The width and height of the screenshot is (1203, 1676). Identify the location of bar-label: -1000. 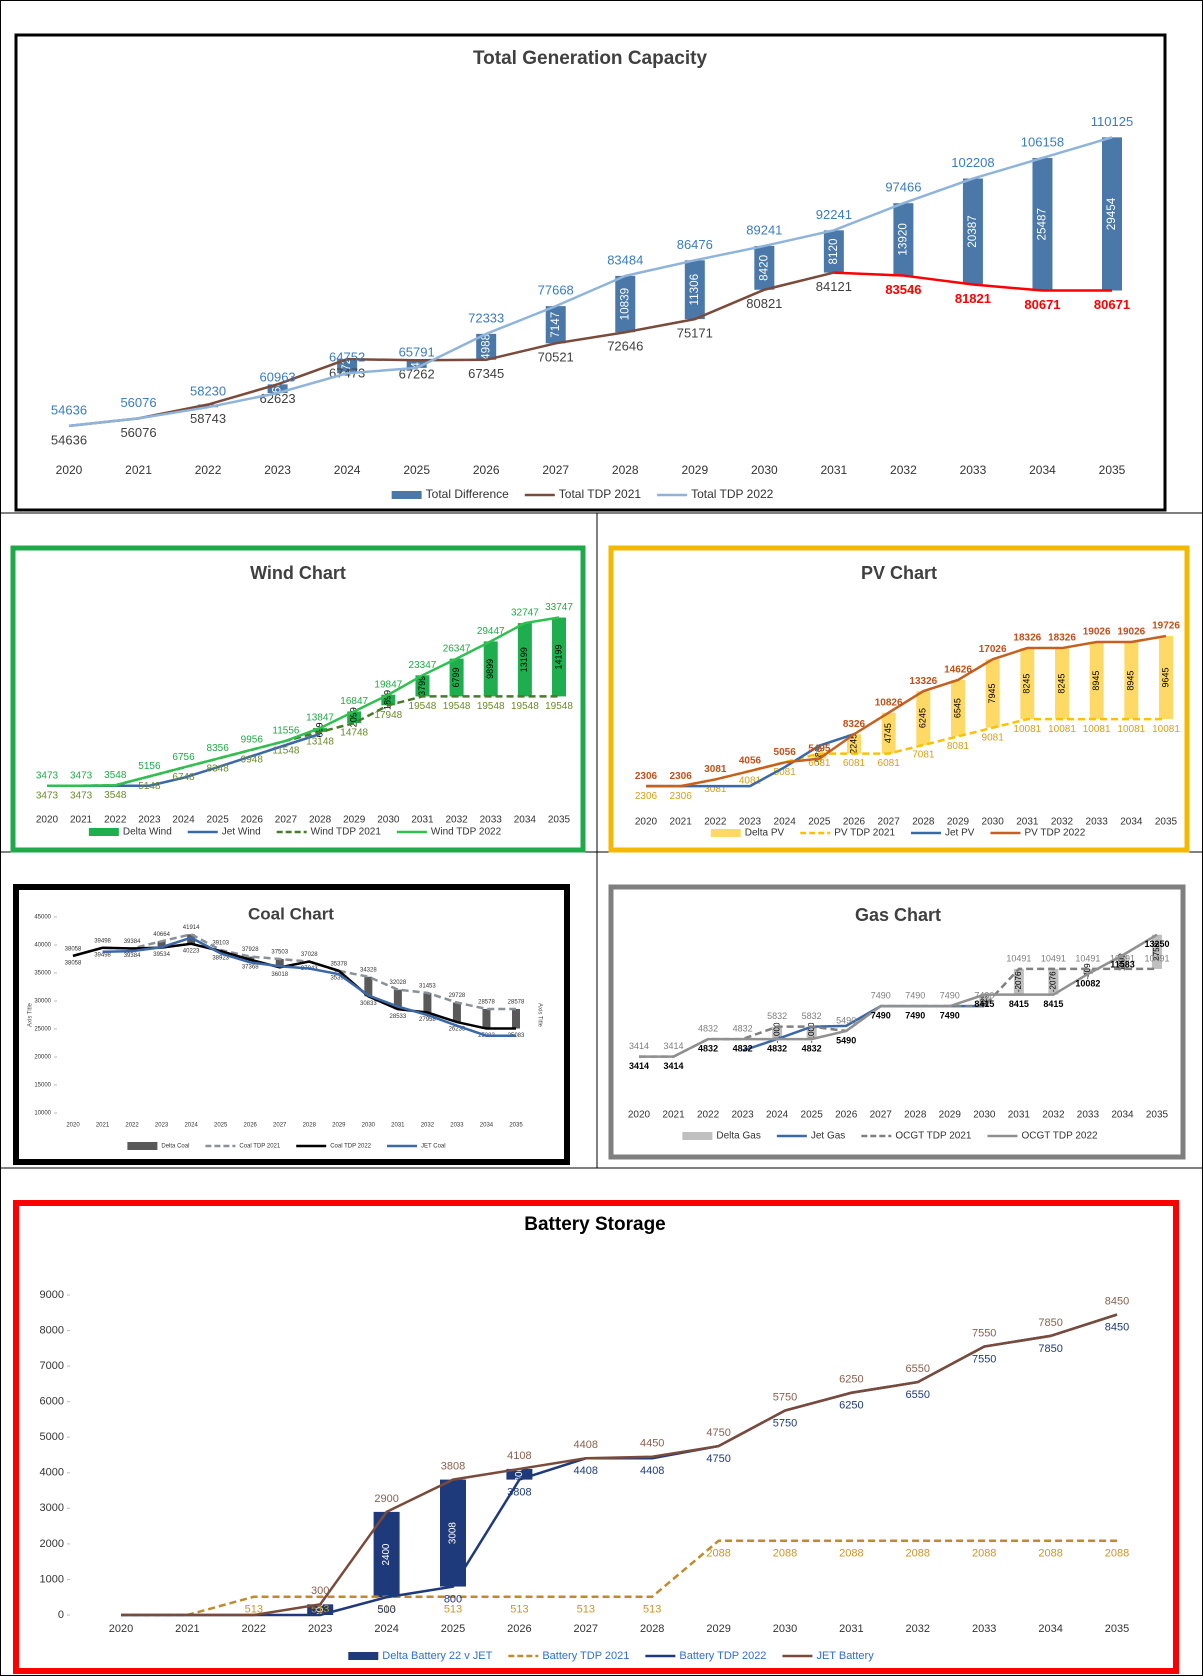
(776, 1032).